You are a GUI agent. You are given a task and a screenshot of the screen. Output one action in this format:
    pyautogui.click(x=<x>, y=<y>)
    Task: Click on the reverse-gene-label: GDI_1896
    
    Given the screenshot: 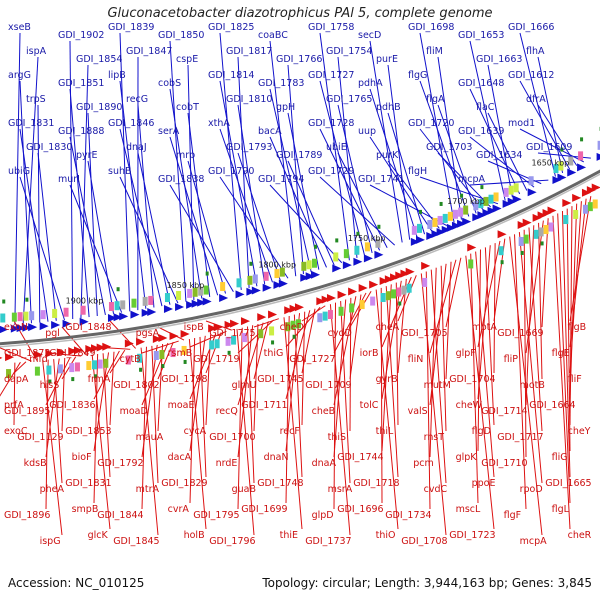 What is the action you would take?
    pyautogui.click(x=27, y=515)
    